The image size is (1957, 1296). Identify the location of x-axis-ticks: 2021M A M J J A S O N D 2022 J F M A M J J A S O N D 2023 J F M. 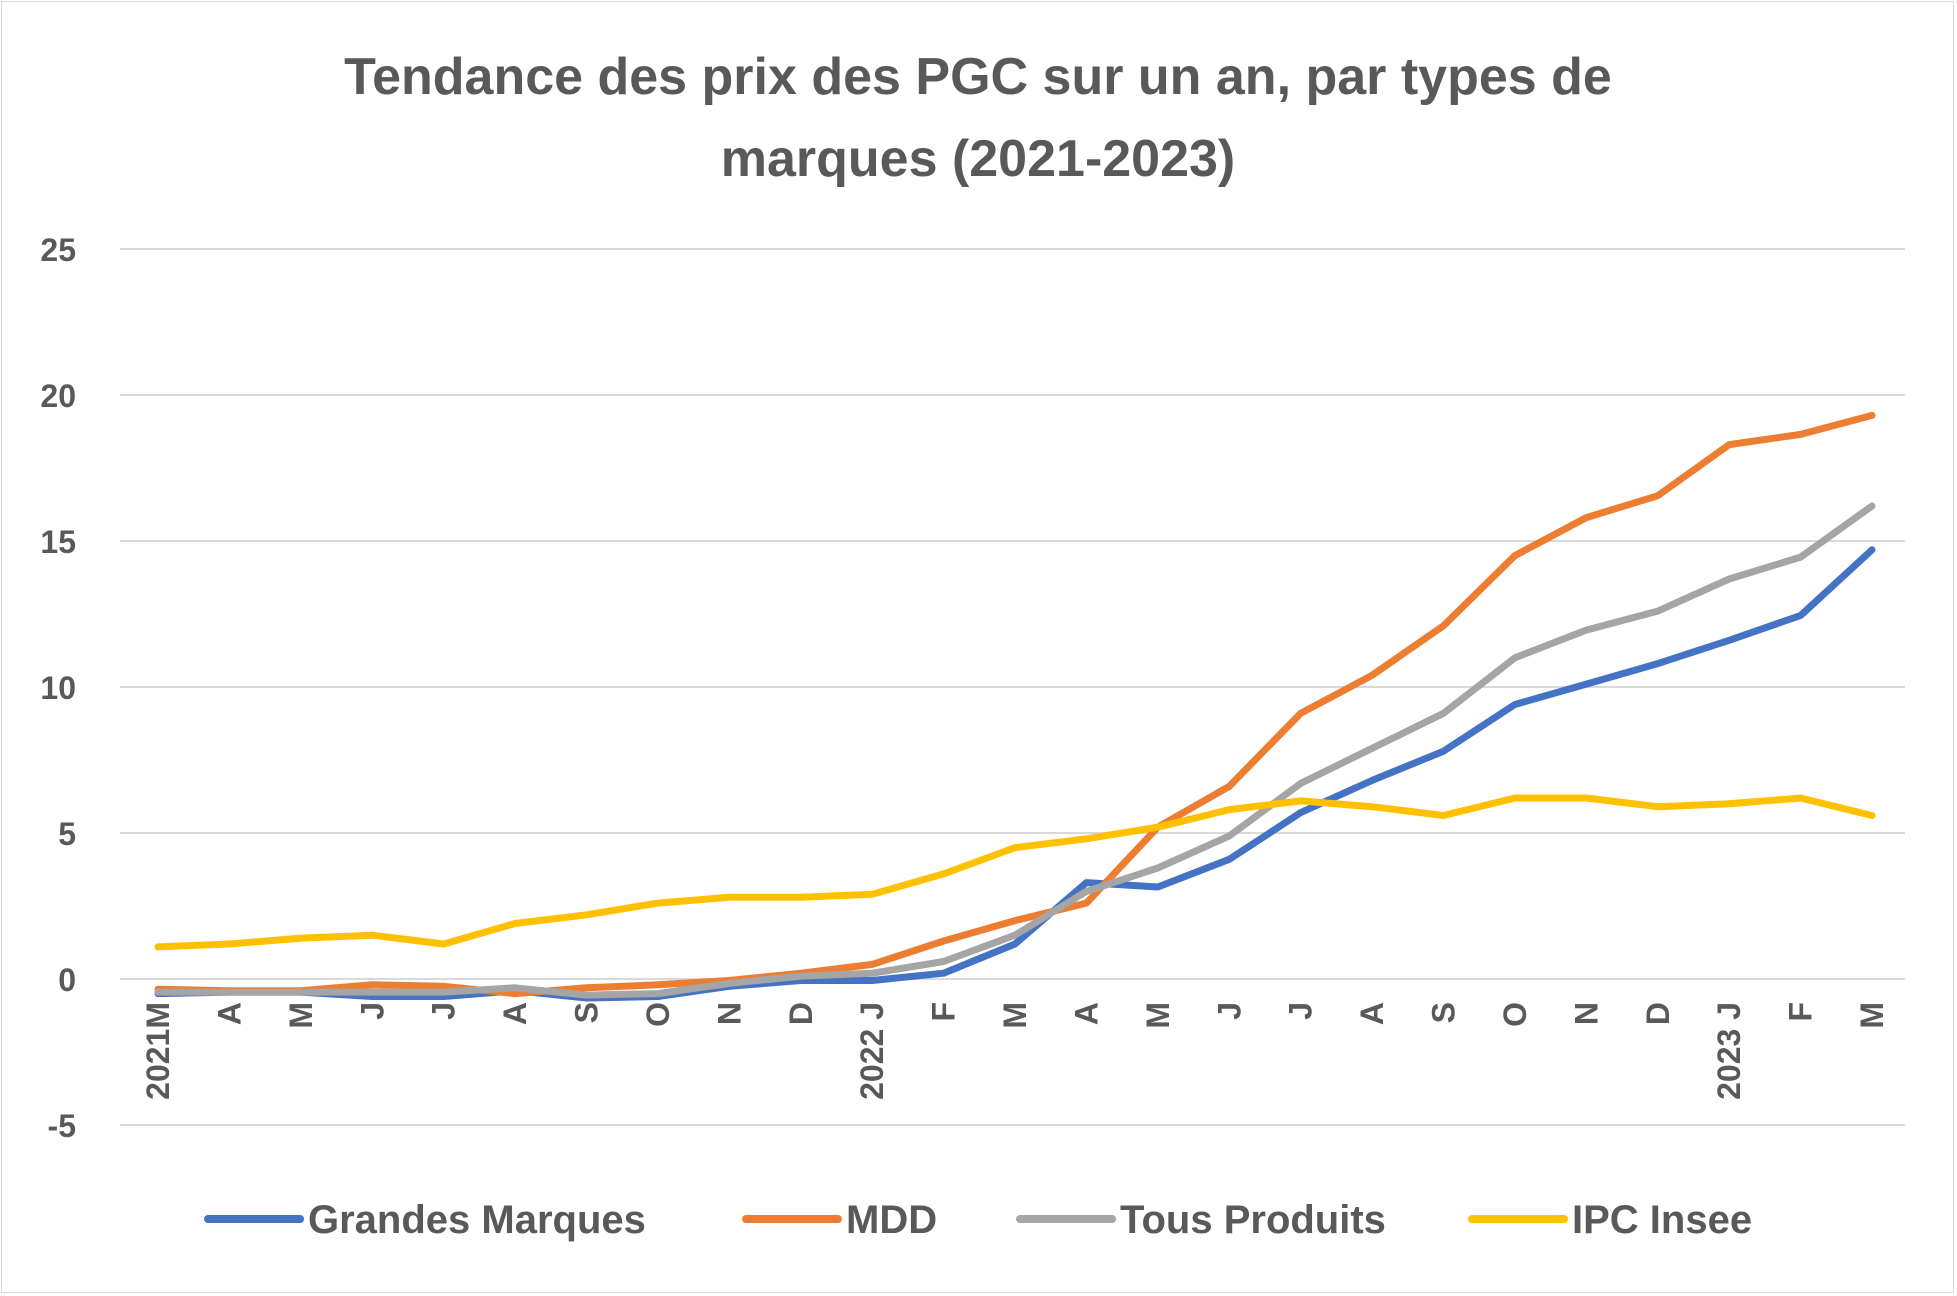
(1015, 1051).